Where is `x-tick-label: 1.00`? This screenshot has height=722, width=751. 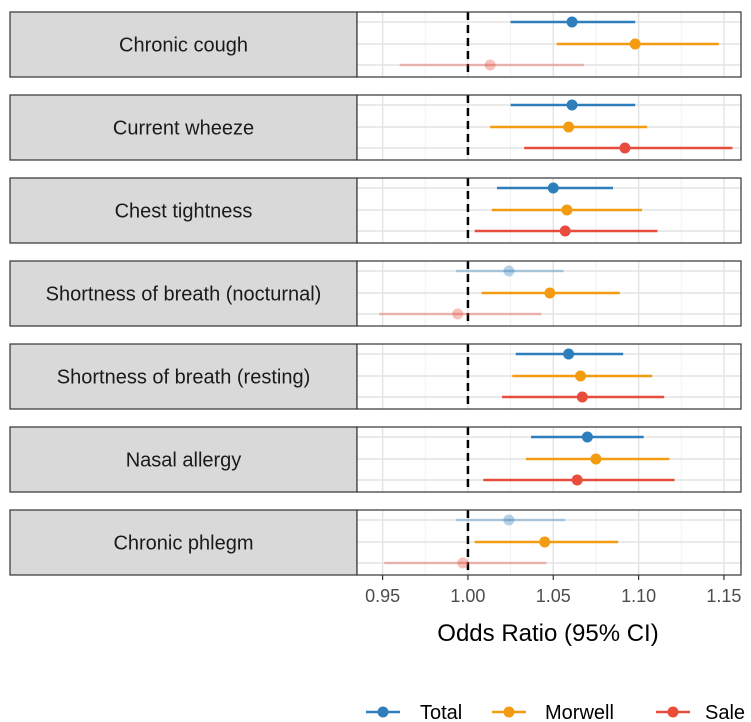 x-tick-label: 1.00 is located at coordinates (467, 596).